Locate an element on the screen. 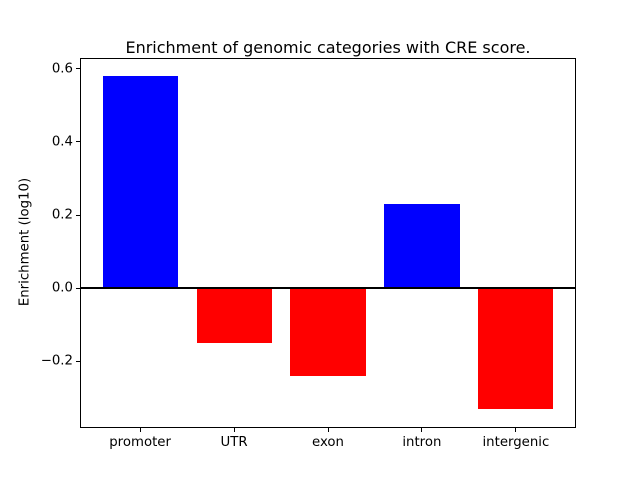 The image size is (640, 480). x-tick-label-intron: intron is located at coordinates (422, 443).